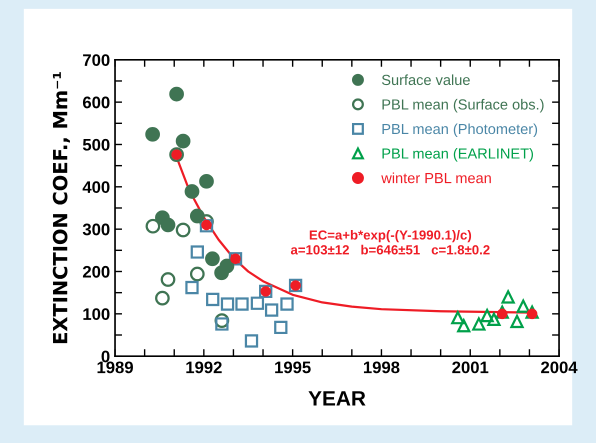  Describe the element at coordinates (96, 60) in the screenshot. I see `y-tick-label: 700` at that location.